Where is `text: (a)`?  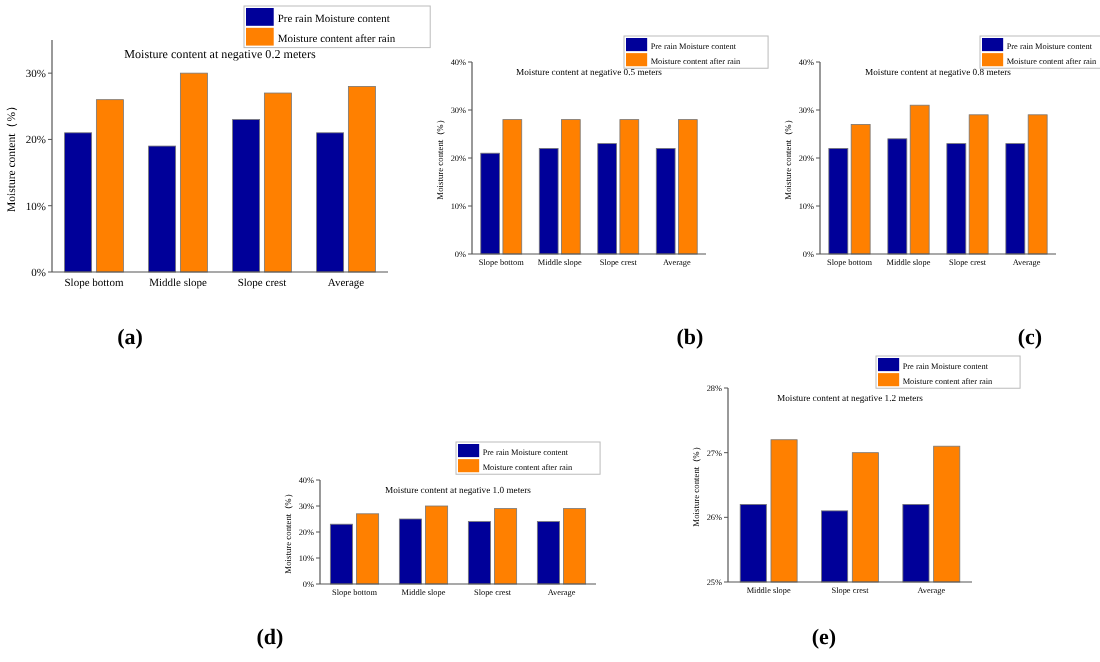
text: (a) is located at coordinates (130, 338).